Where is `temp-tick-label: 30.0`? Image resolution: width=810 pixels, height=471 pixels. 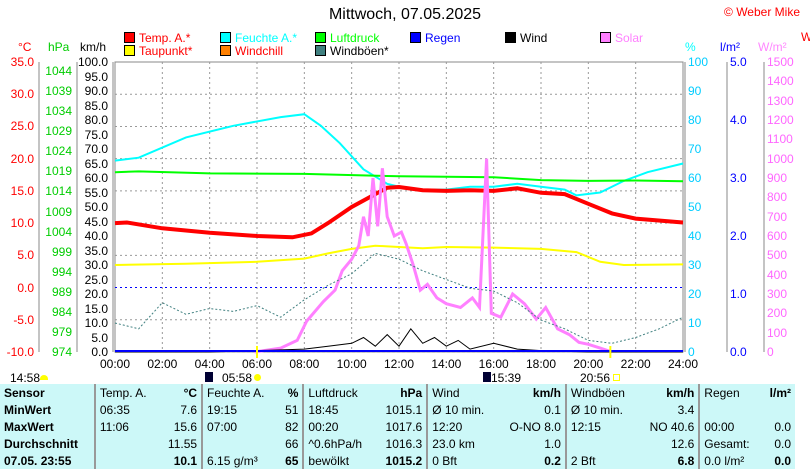 temp-tick-label: 30.0 is located at coordinates (22, 94).